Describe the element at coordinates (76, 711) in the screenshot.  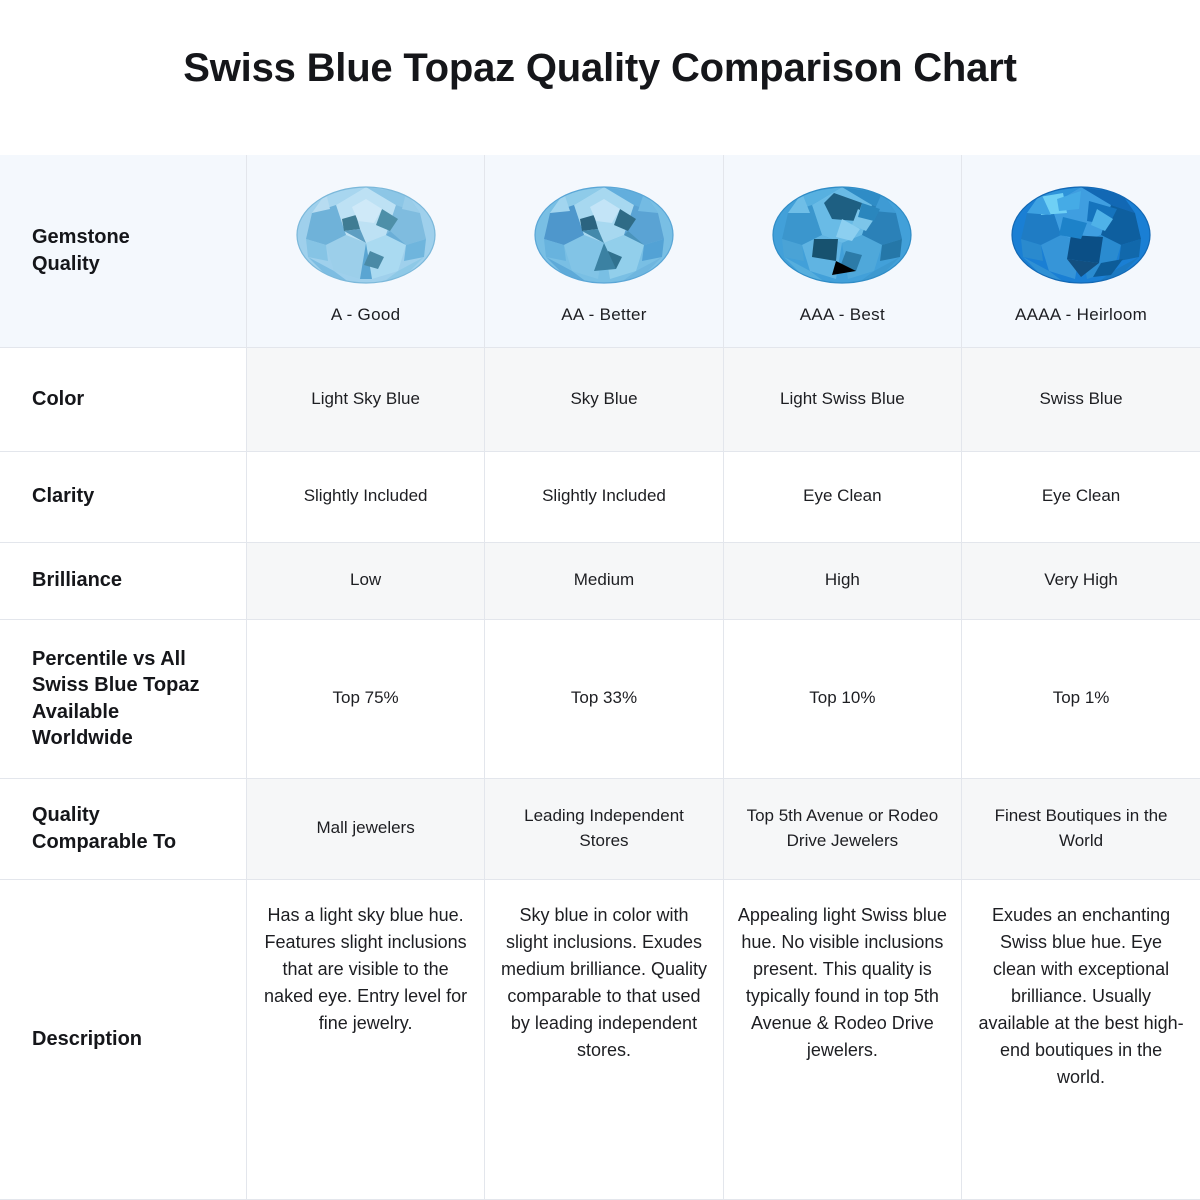
I see `row-label-line-3: Available` at that location.